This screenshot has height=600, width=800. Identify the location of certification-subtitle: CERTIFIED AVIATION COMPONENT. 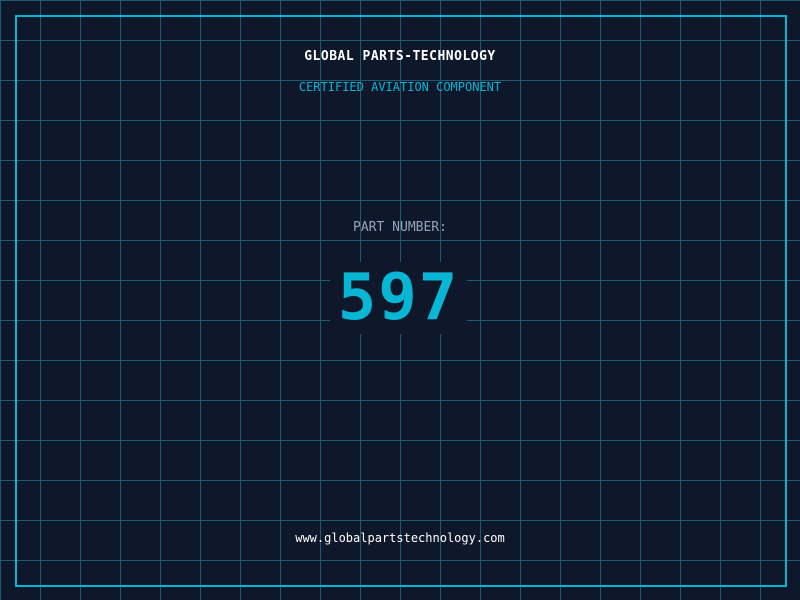
(400, 87).